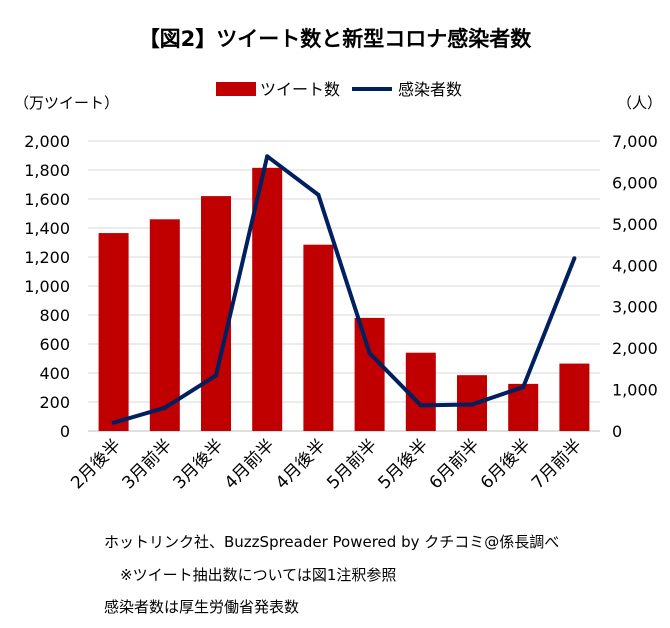 This screenshot has width=670, height=628. Describe the element at coordinates (258, 575) in the screenshot. I see `footnote: ※ツイート抽出数については図1注釈参照` at that location.